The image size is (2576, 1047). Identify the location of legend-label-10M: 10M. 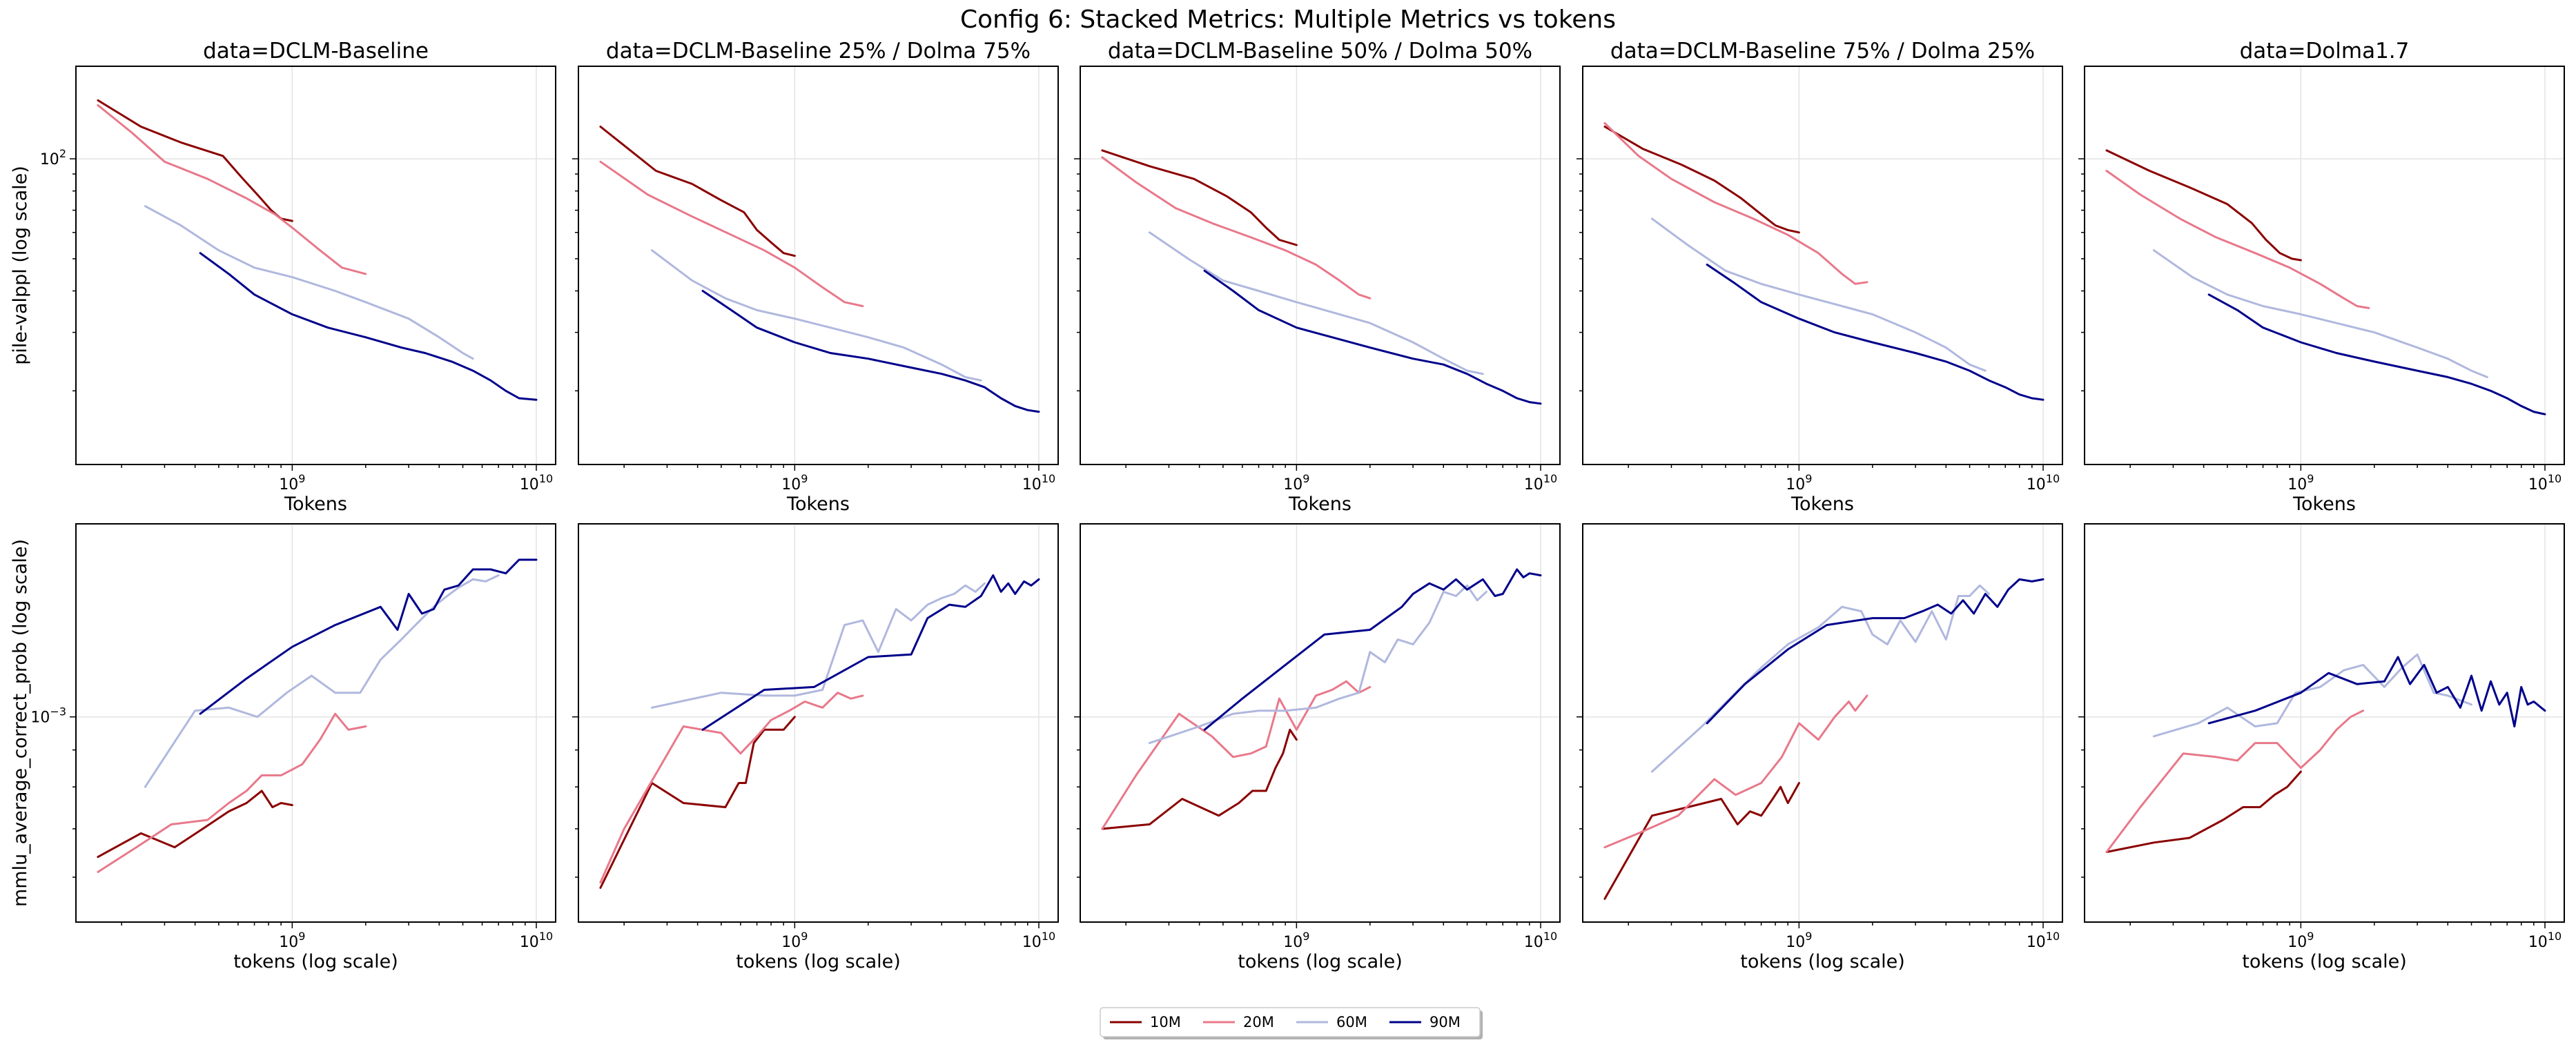
(1165, 1022).